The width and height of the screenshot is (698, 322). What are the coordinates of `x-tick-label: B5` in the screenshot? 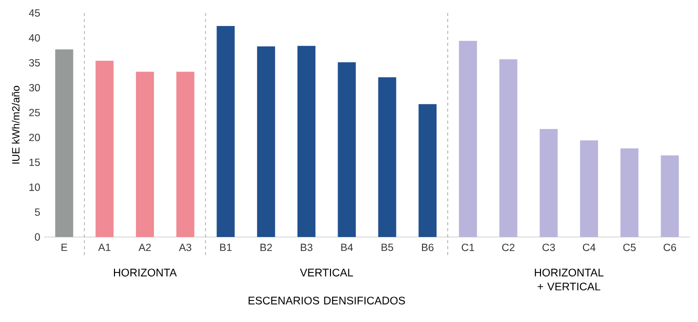 It's located at (388, 247).